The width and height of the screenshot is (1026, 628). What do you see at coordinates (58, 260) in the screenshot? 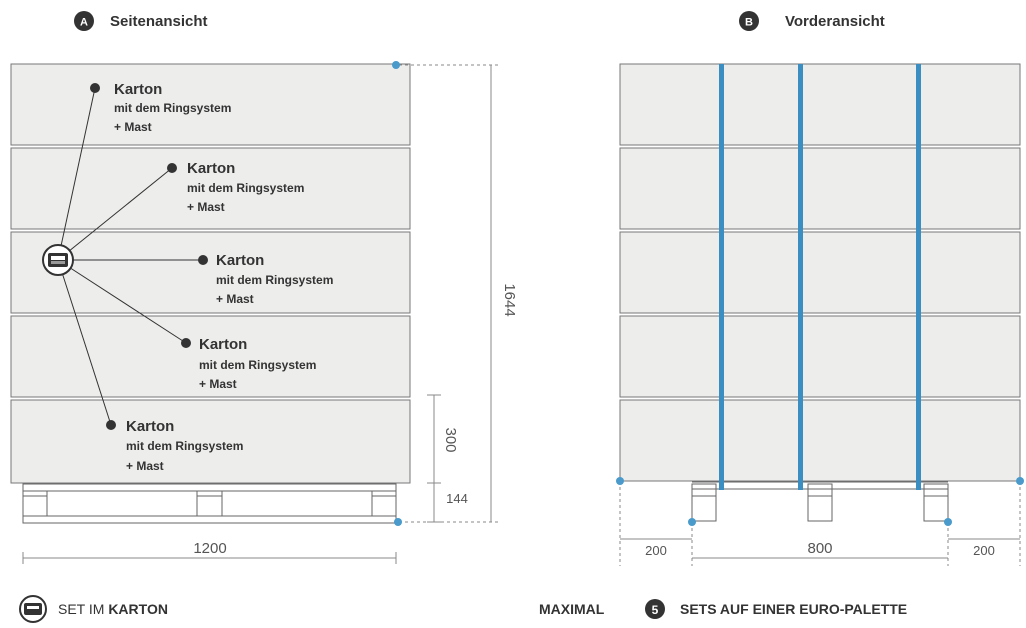
I see `box-icon` at bounding box center [58, 260].